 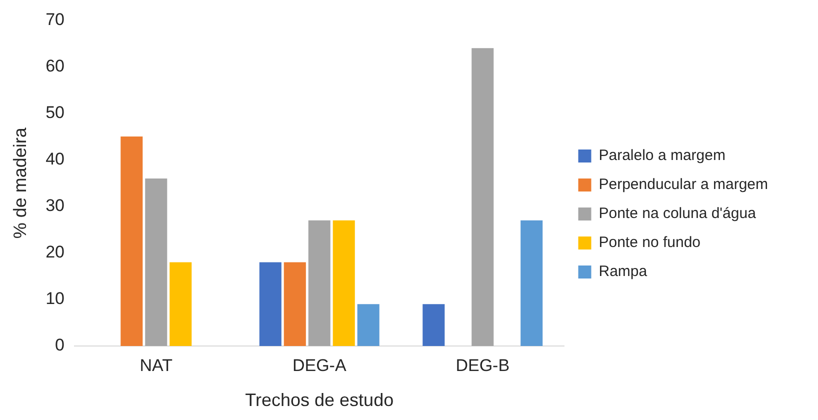 I want to click on legend-label: Rampa, so click(x=623, y=271).